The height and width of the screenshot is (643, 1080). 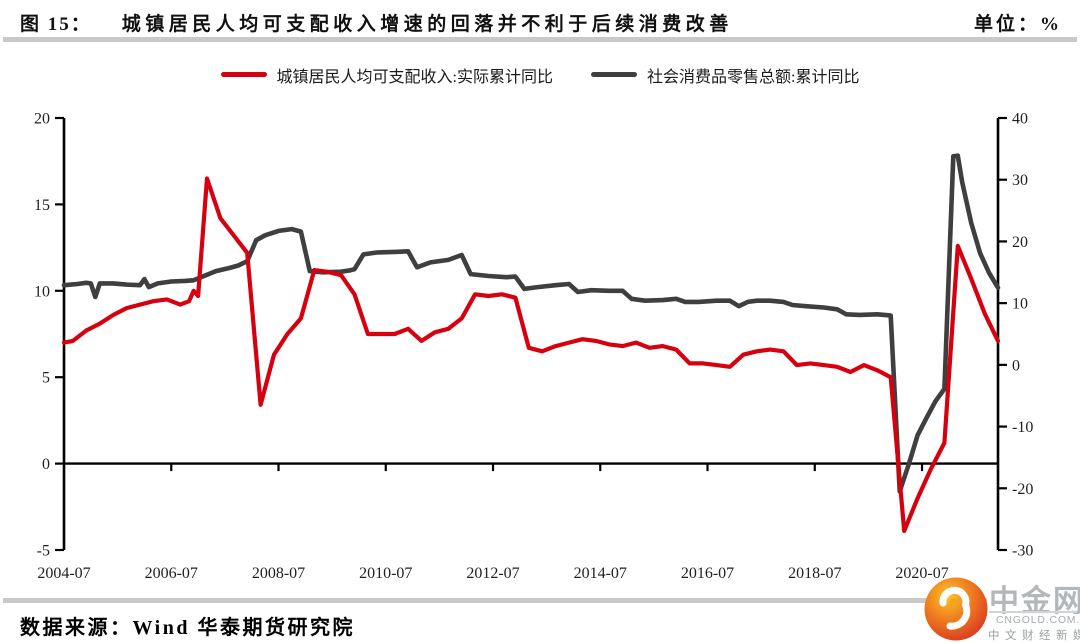 I want to click on logo-rule, so click(x=1033, y=612).